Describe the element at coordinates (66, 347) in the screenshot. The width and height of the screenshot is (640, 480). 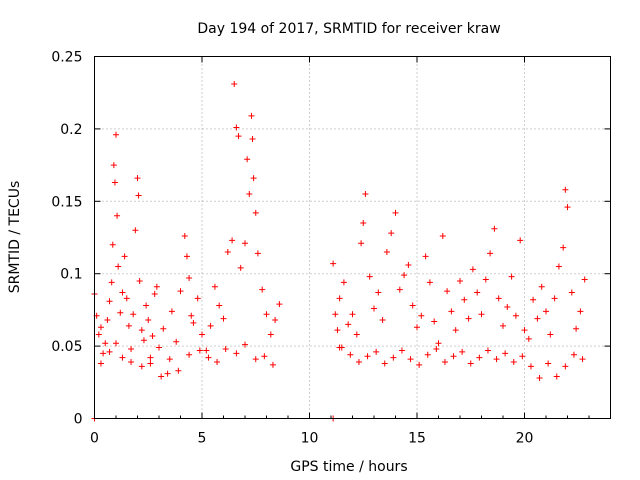
I see `y-tick-label: 0.05` at that location.